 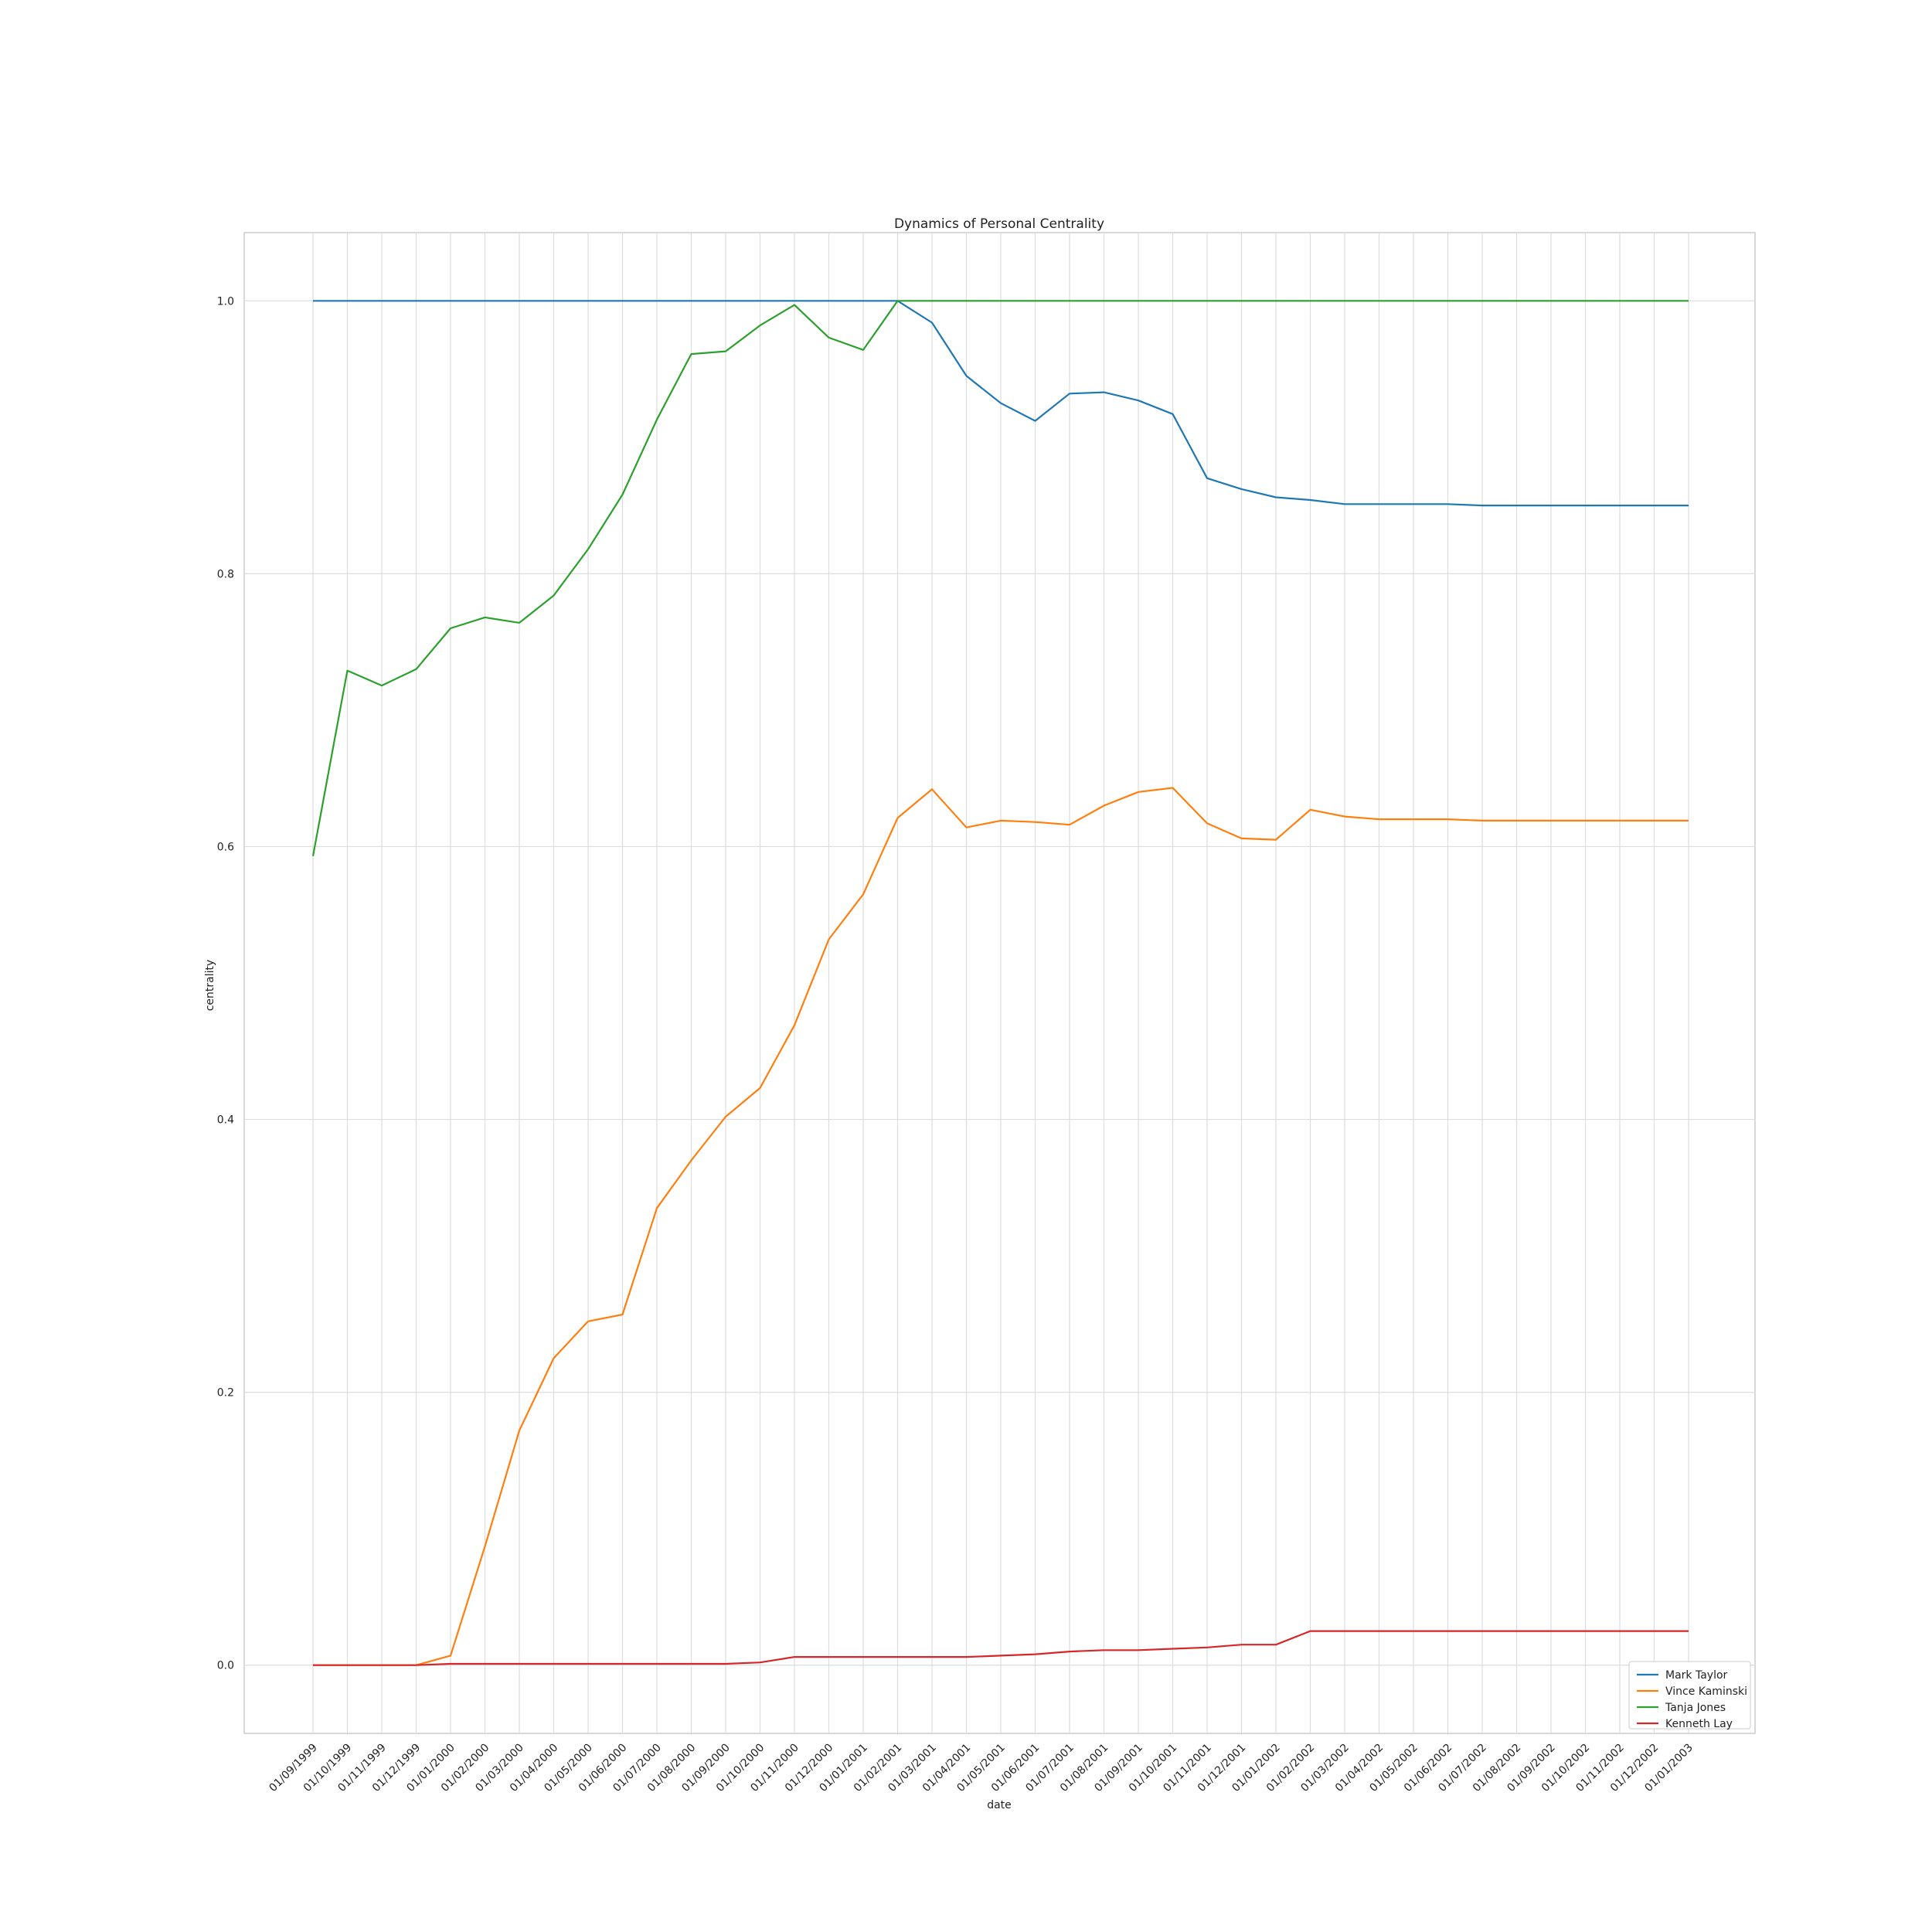 What do you see at coordinates (1706, 1692) in the screenshot?
I see `legend-label: Vince Kaminski` at bounding box center [1706, 1692].